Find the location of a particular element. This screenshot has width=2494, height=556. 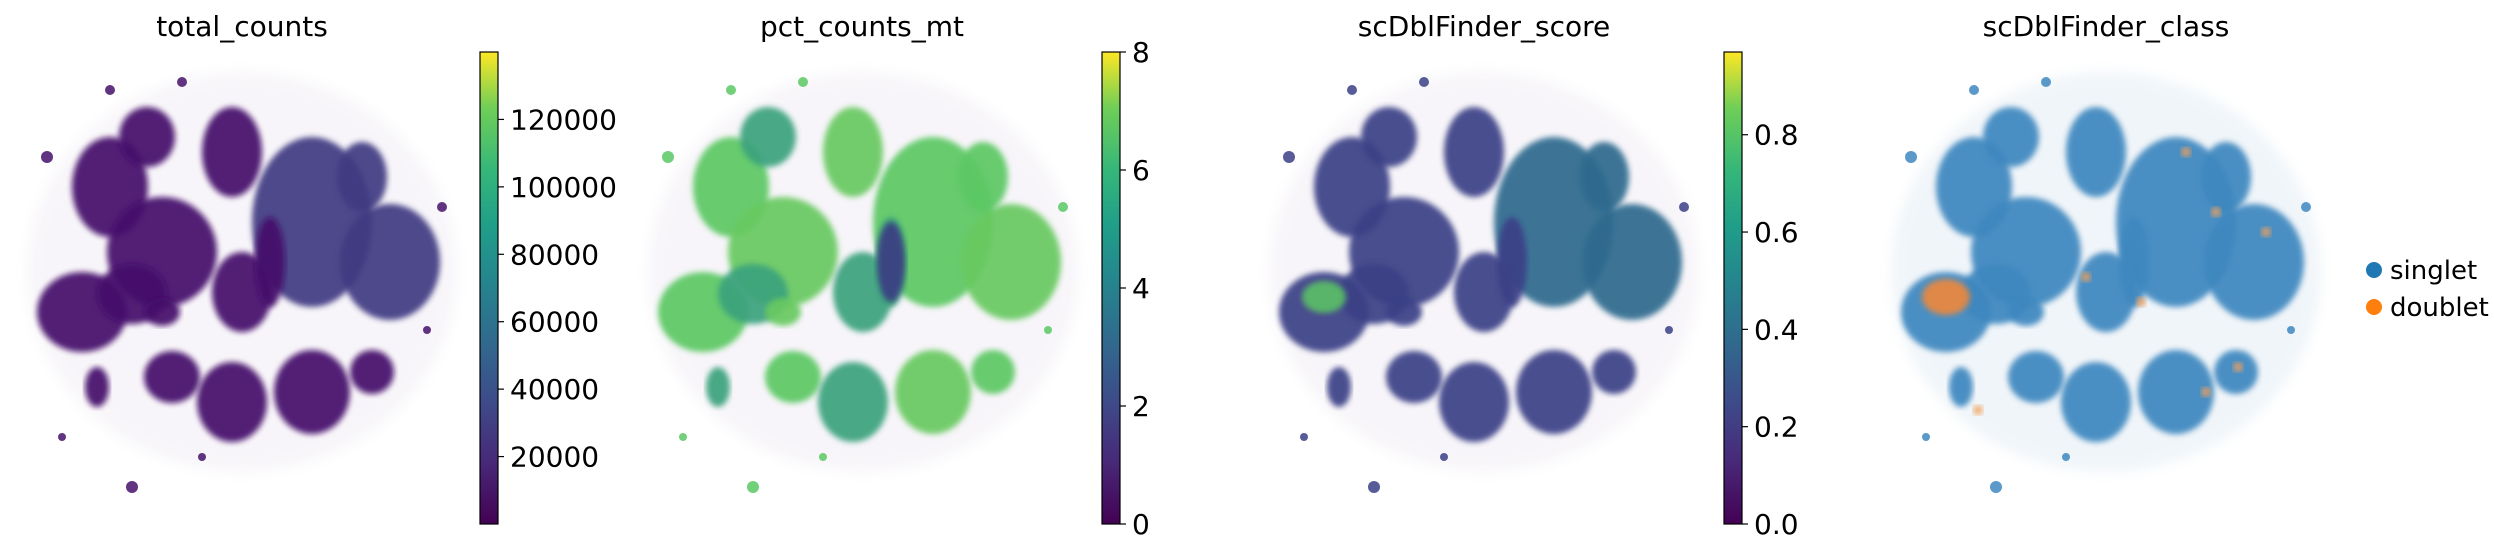

colorbar-tick-label: 2 is located at coordinates (1141, 406).